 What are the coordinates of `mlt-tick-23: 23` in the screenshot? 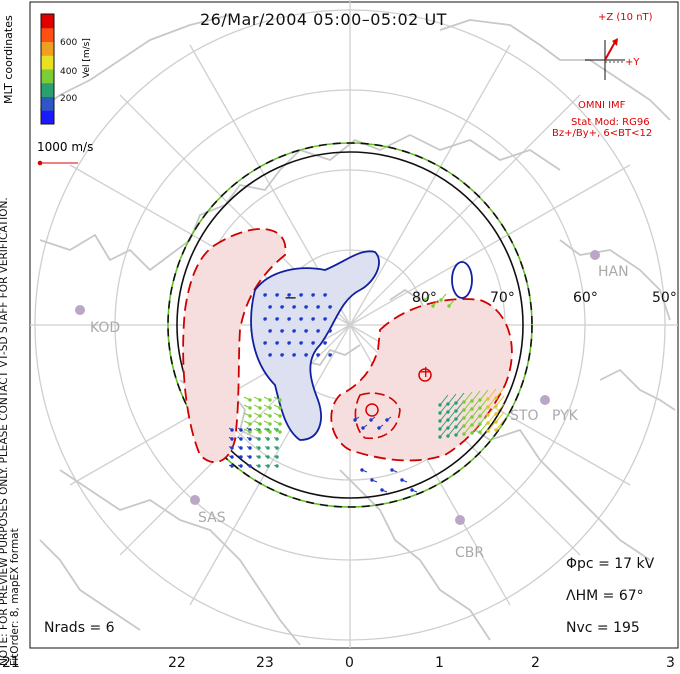 It's located at (265, 663).